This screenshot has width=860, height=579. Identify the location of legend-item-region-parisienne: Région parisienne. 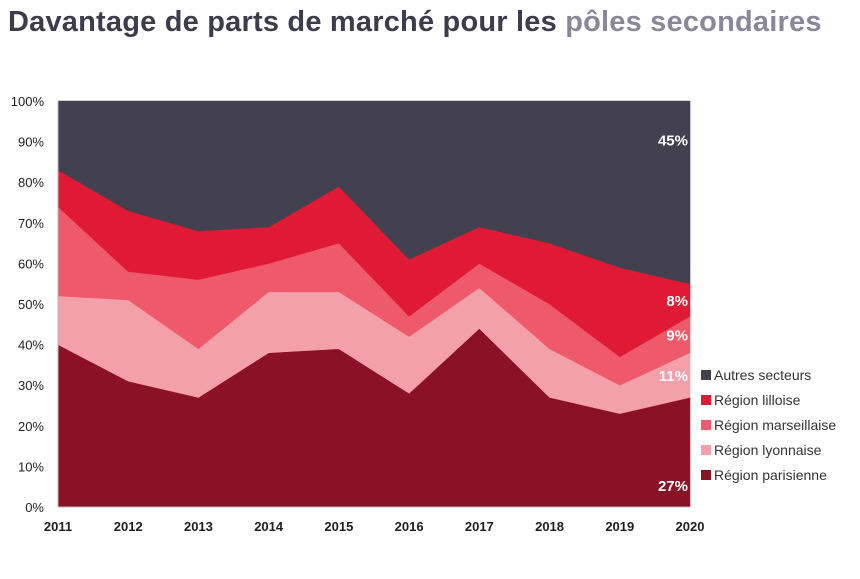
(764, 475).